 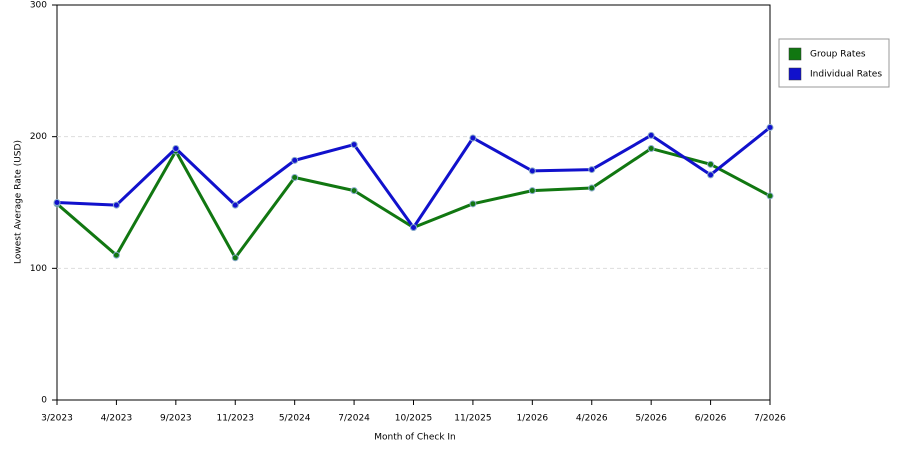 I want to click on x-tick-label: 7/2024, so click(x=354, y=419).